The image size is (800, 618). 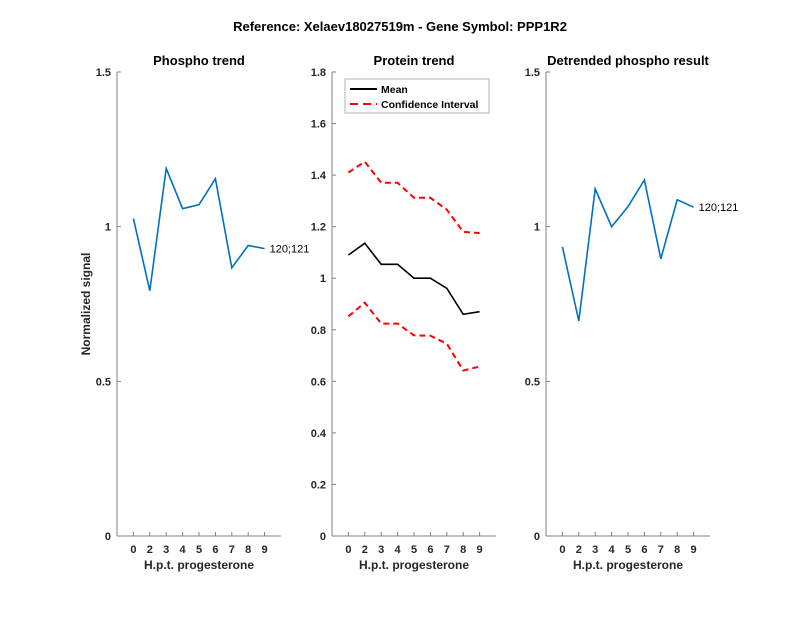 I want to click on y-tick-label: 1.2, so click(x=318, y=228).